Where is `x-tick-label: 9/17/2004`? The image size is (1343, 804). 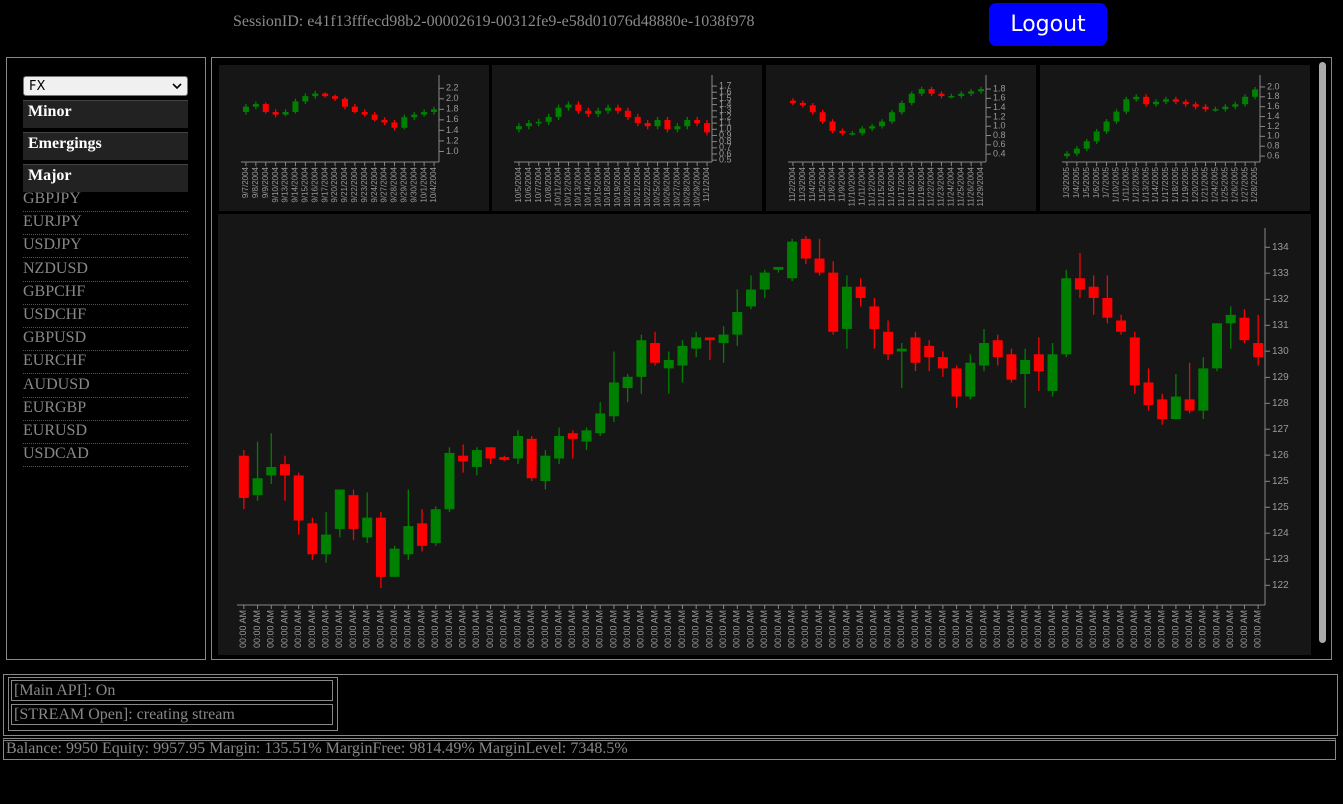
x-tick-label: 9/17/2004 is located at coordinates (324, 184).